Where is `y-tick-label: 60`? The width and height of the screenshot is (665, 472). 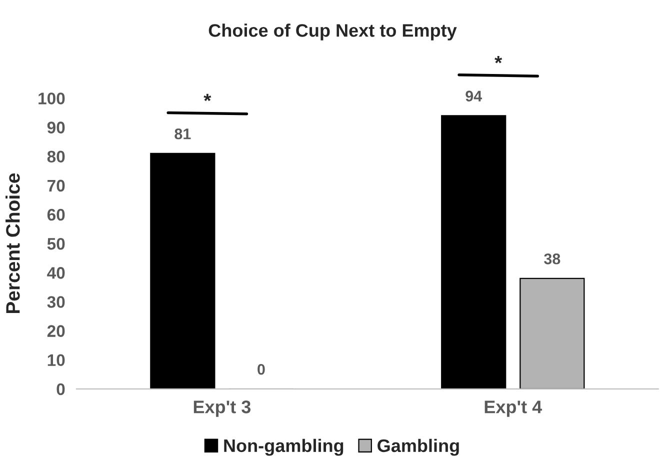 y-tick-label: 60 is located at coordinates (56, 214).